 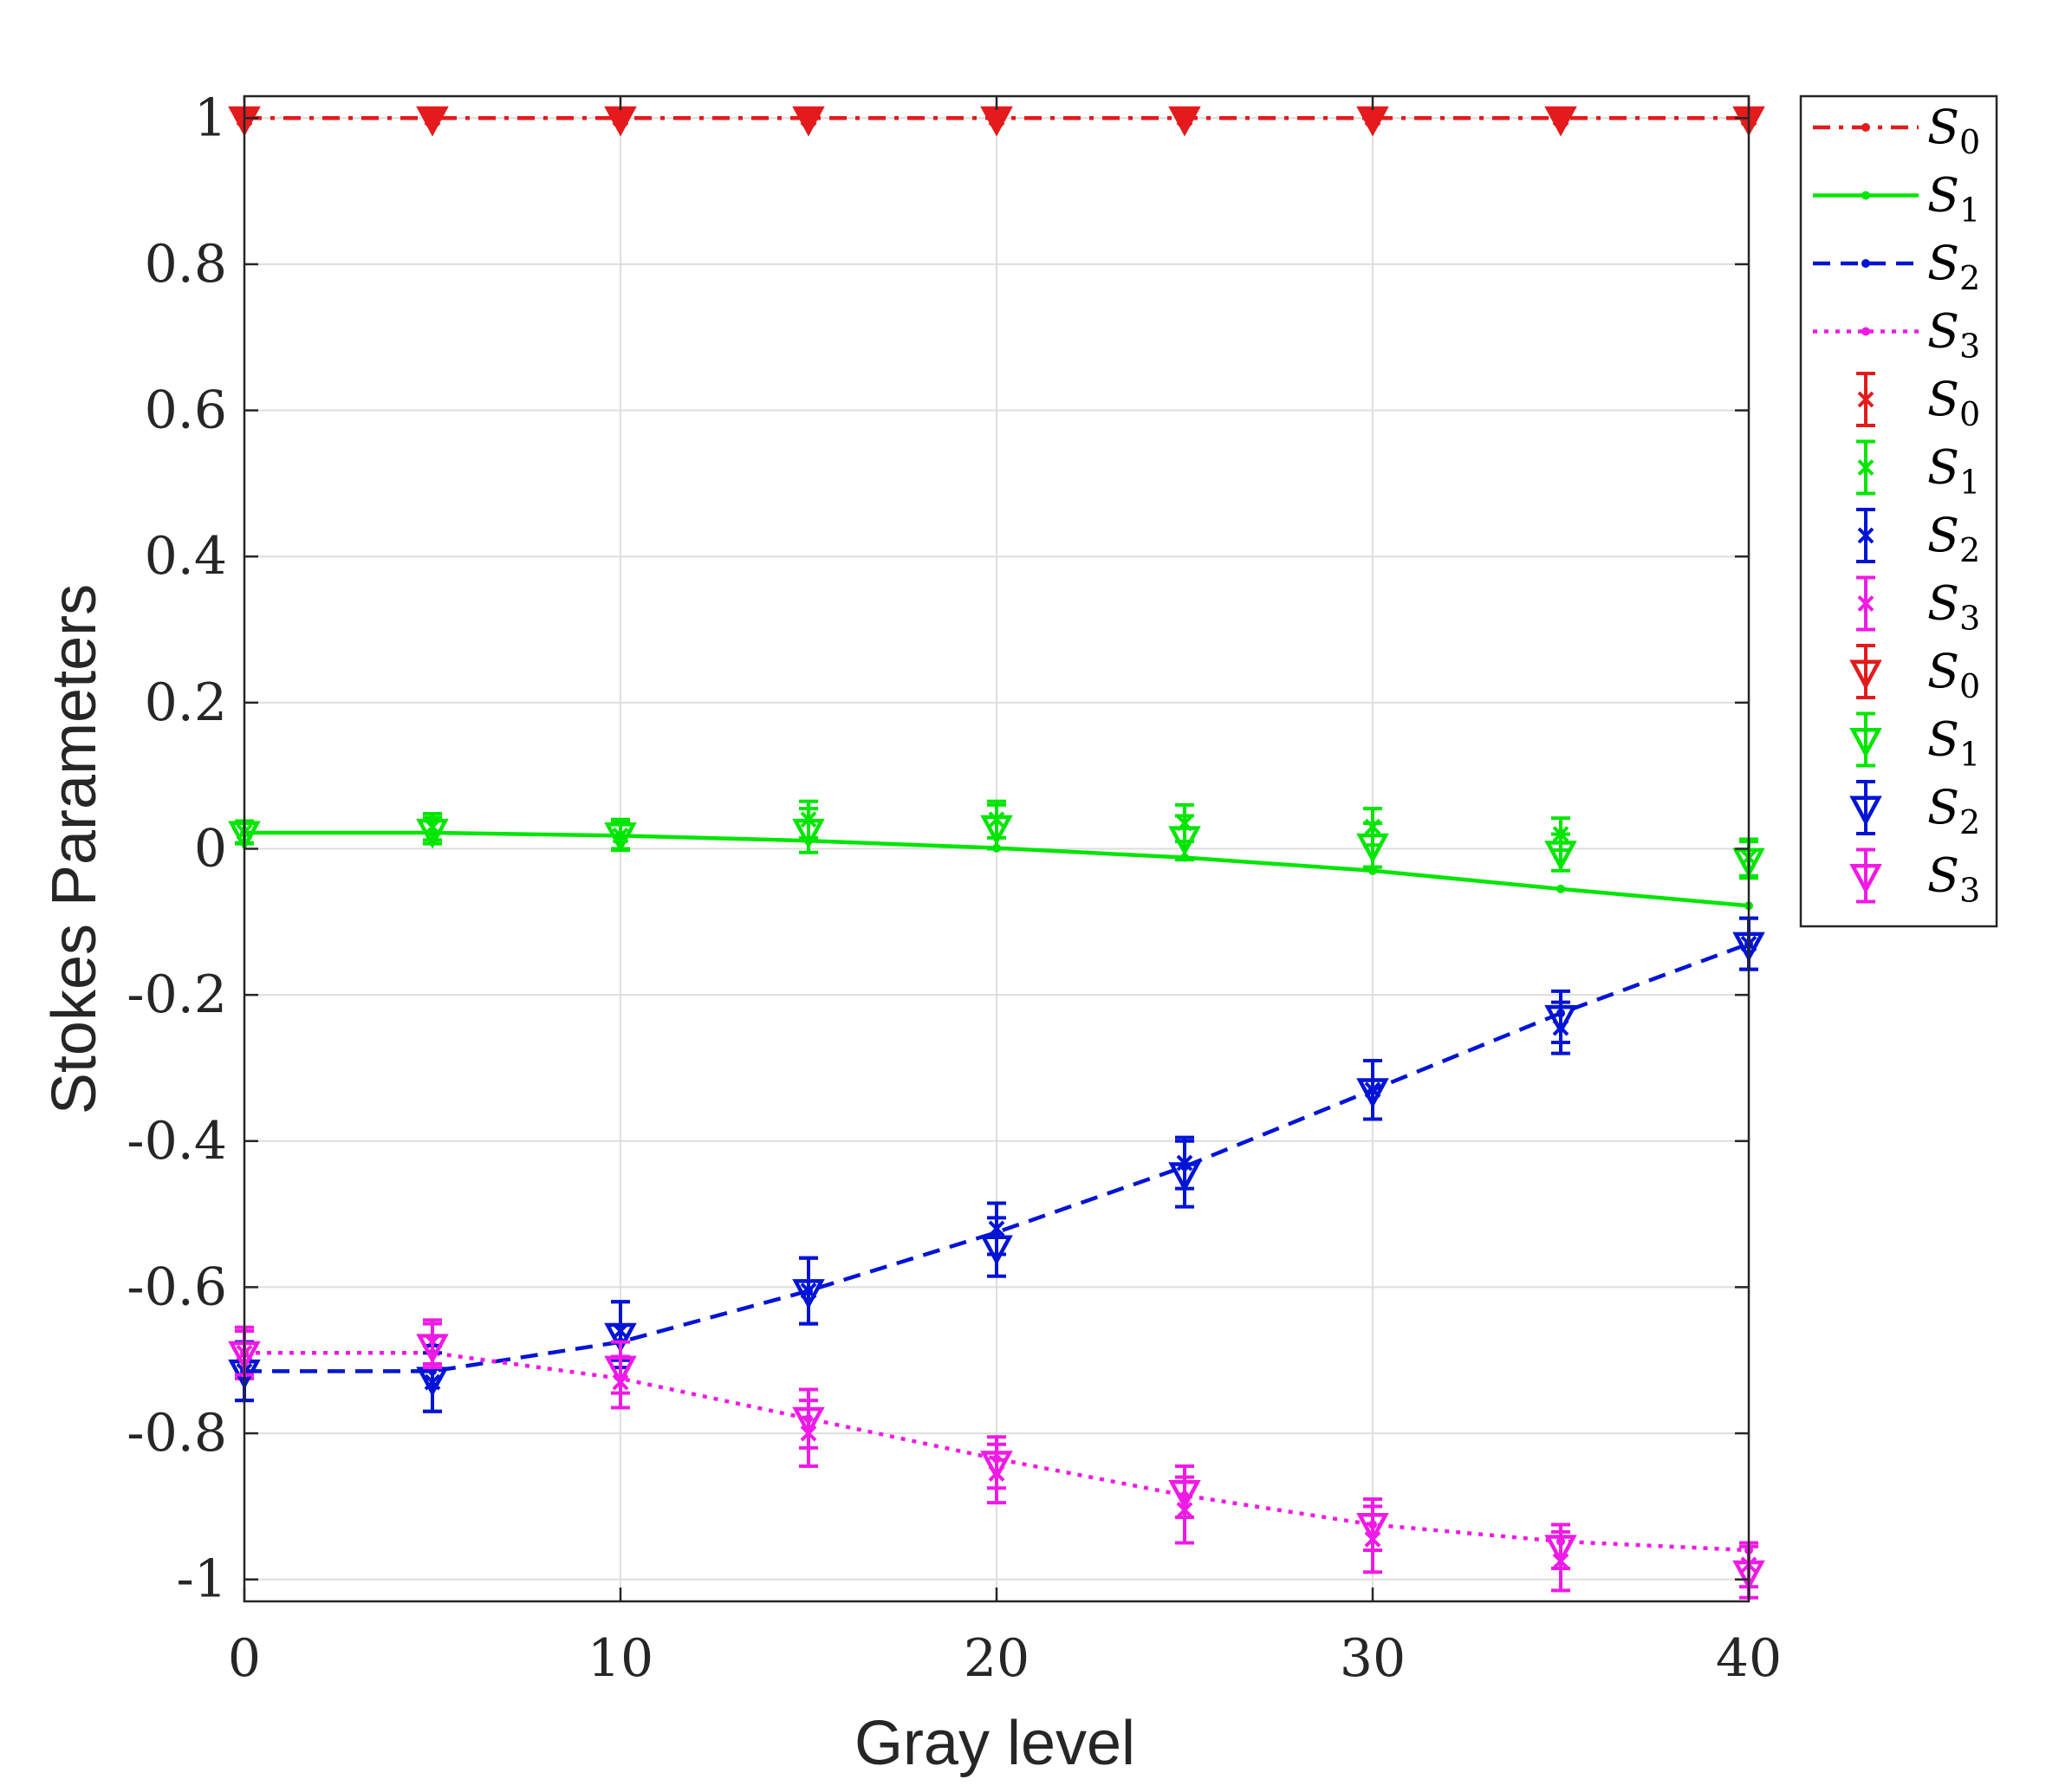 I want to click on y-tick-label: -0.8, so click(x=177, y=1433).